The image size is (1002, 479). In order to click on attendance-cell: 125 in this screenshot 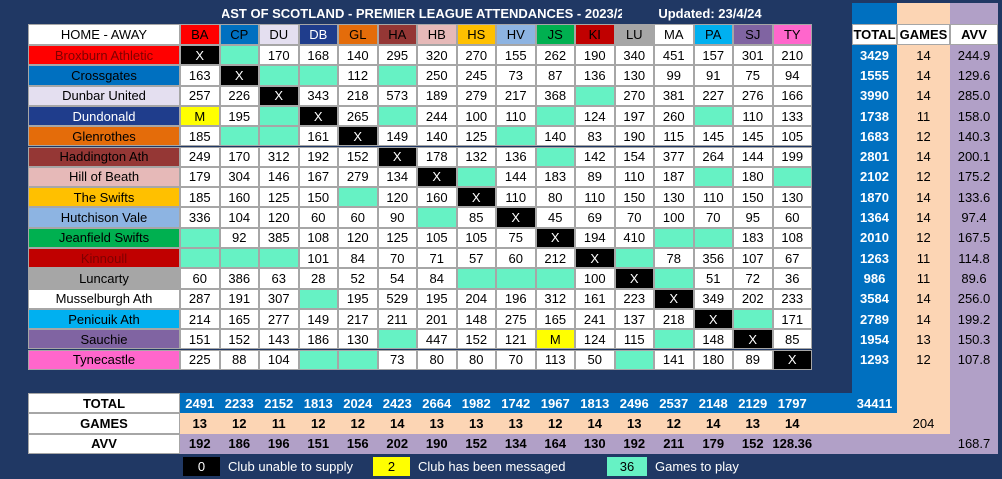, I will do `click(397, 237)`.